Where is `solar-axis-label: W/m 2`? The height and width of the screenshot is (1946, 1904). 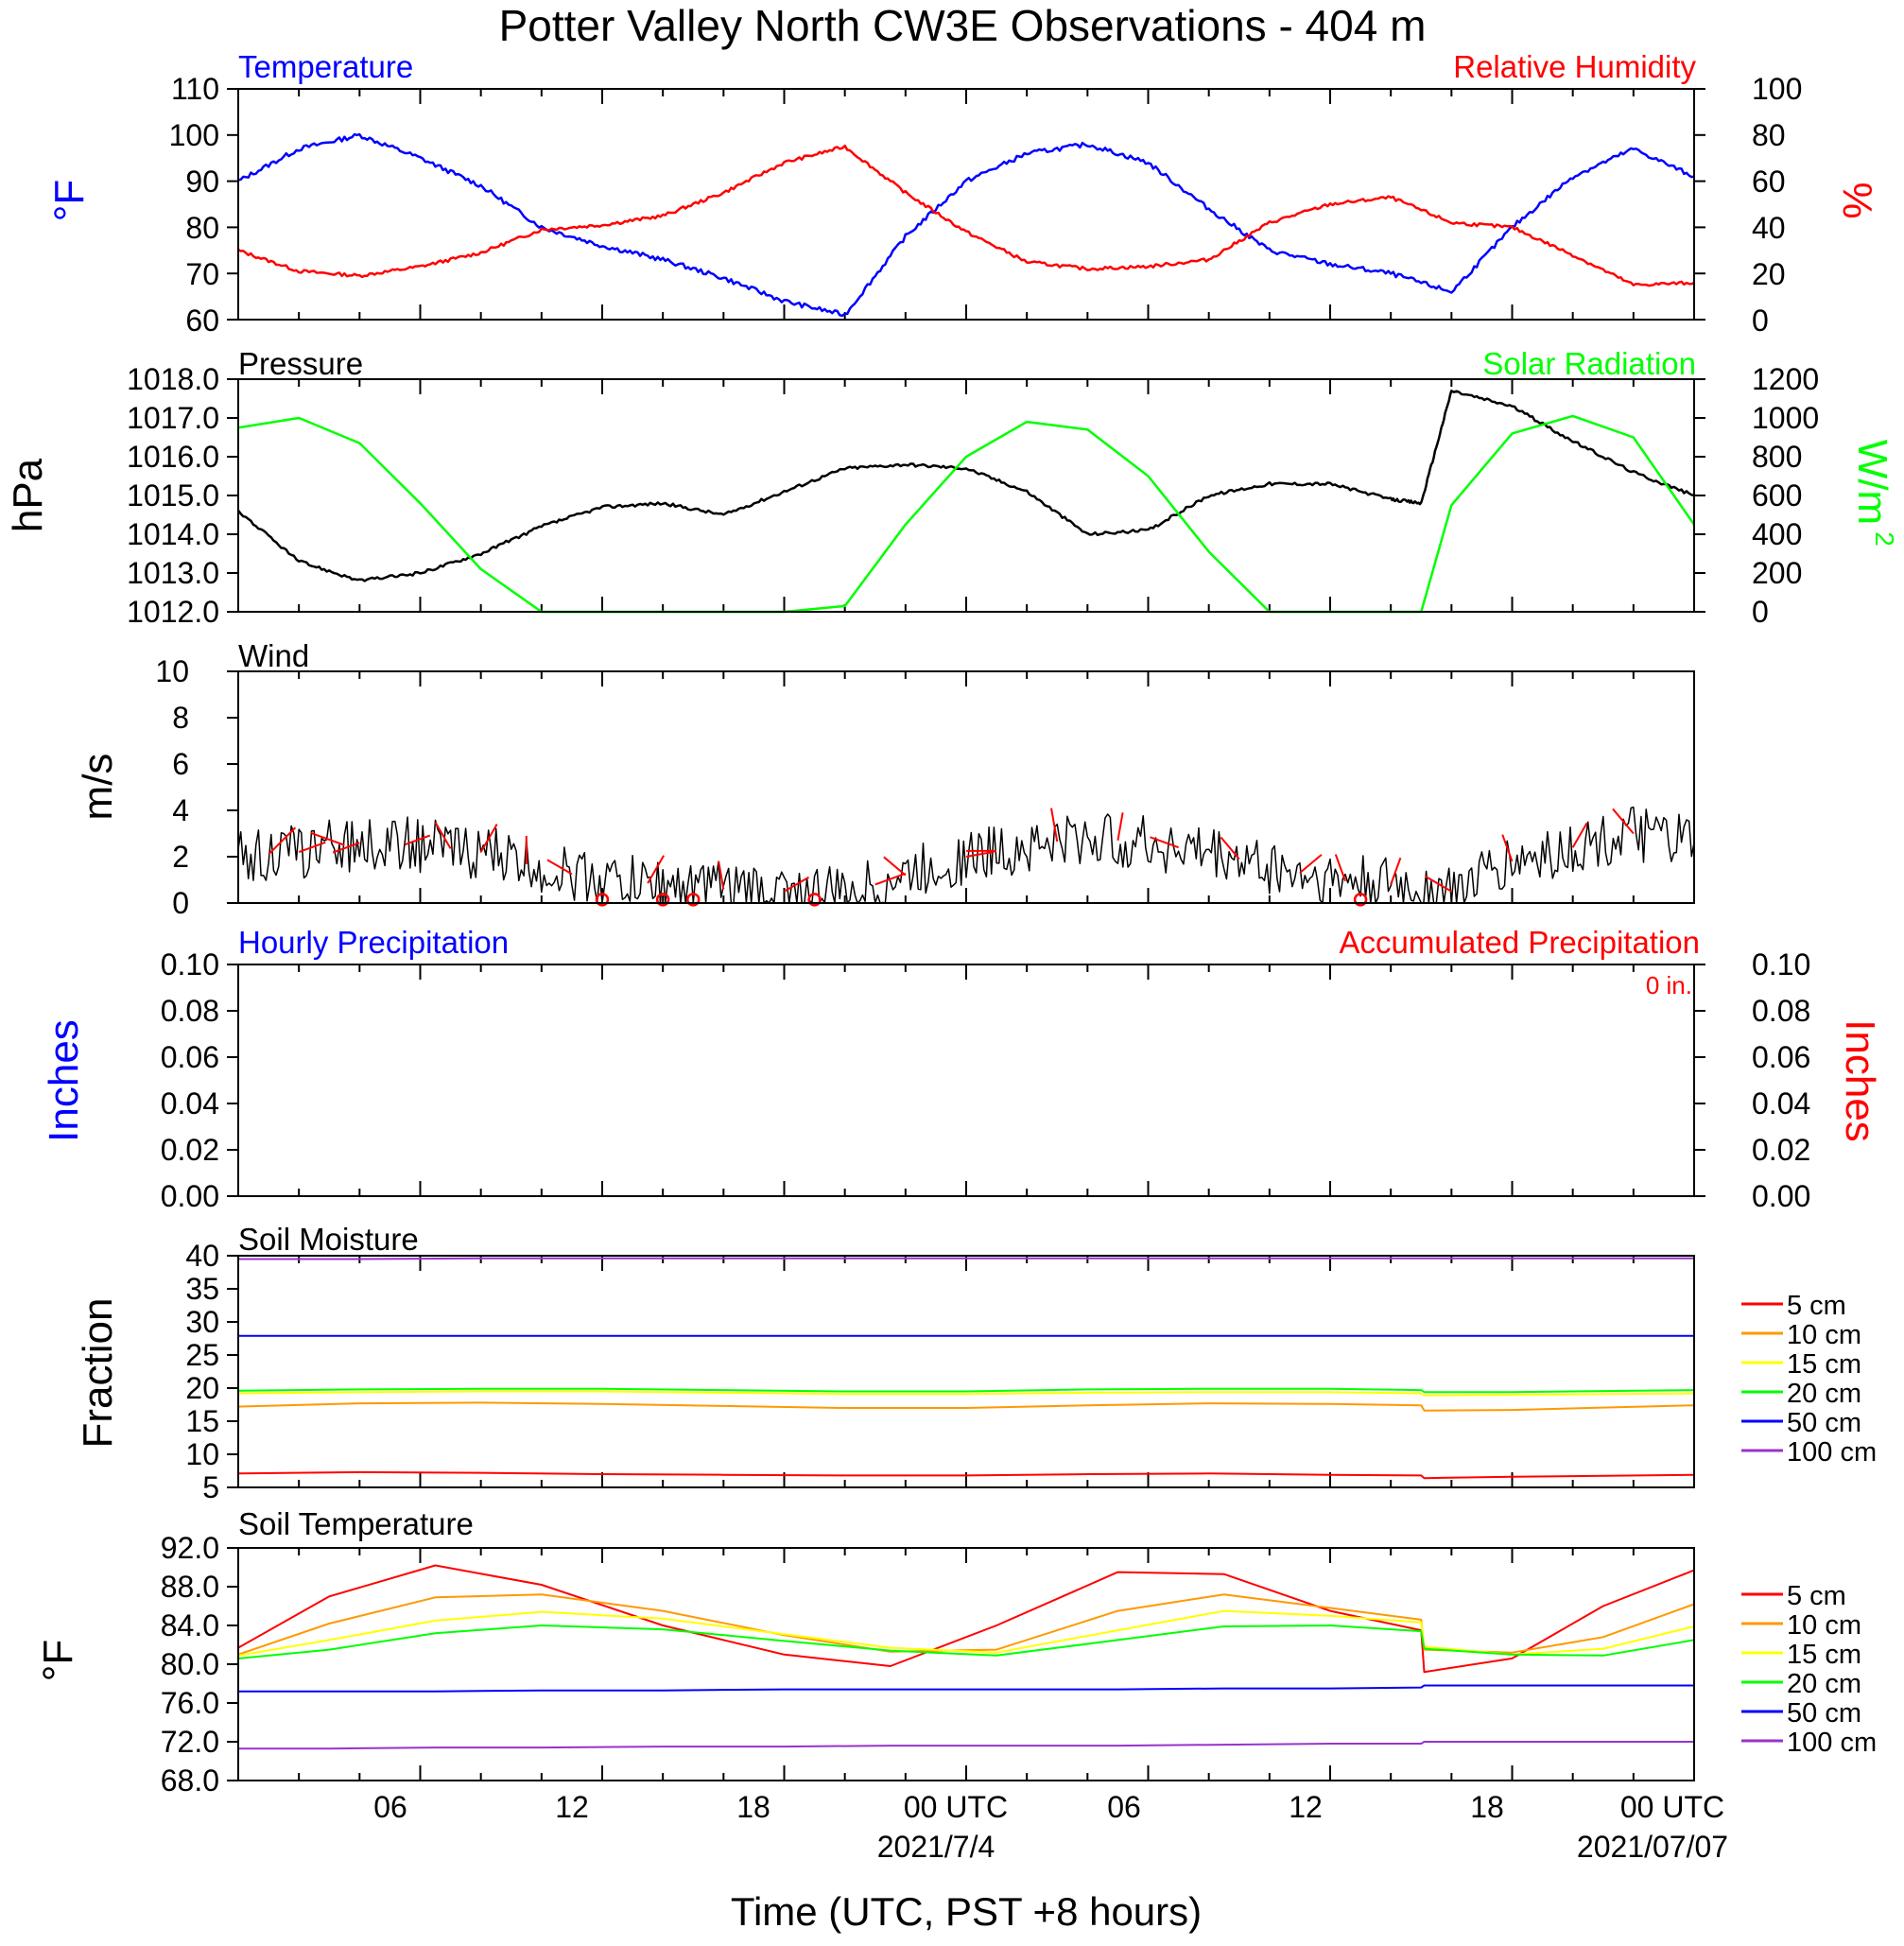
solar-axis-label: W/m 2 is located at coordinates (1874, 494).